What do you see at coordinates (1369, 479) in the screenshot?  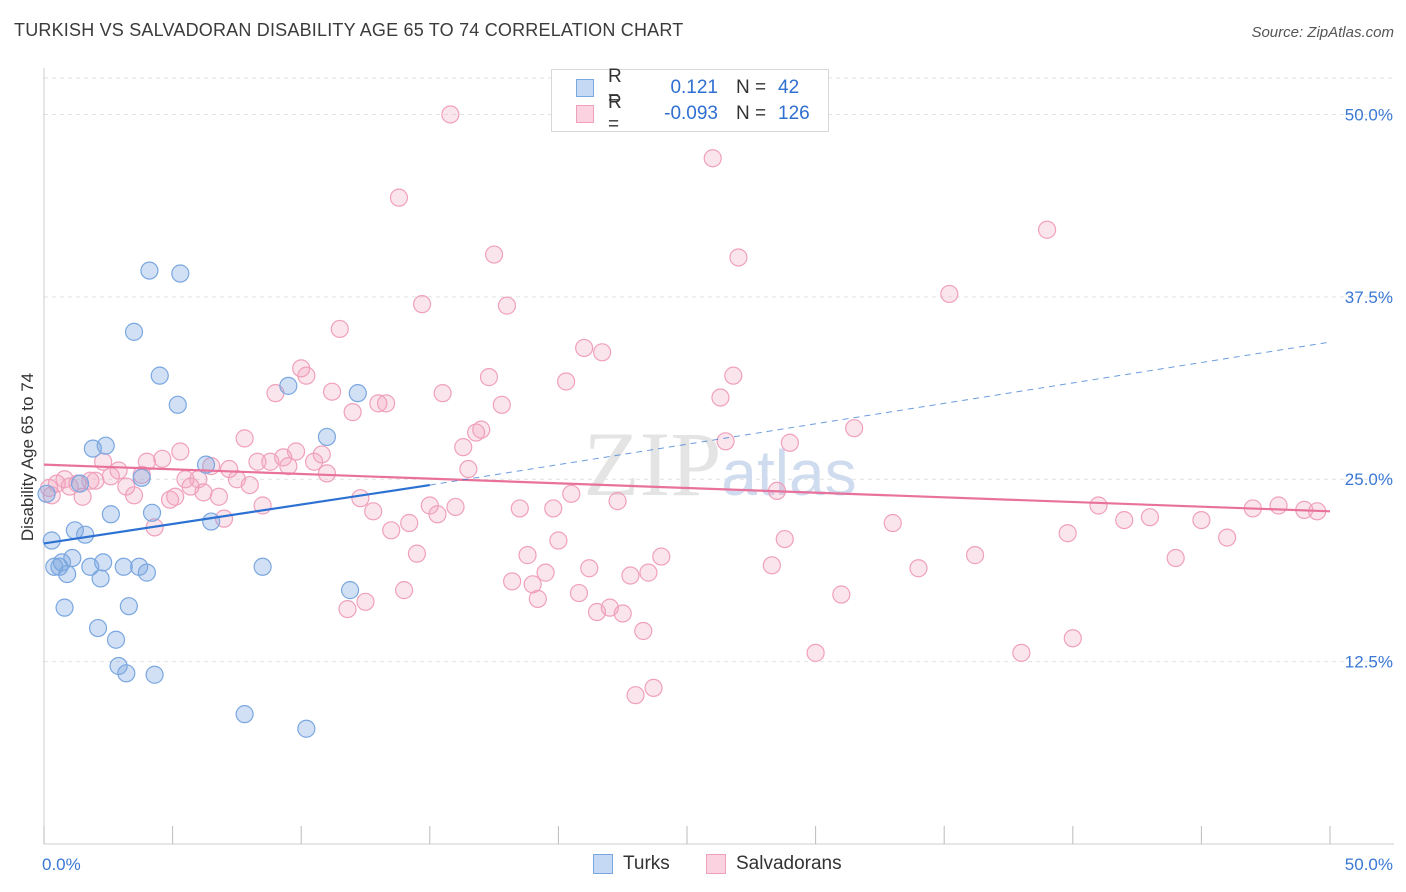 I see `y-tick-label: 25.0%` at bounding box center [1369, 479].